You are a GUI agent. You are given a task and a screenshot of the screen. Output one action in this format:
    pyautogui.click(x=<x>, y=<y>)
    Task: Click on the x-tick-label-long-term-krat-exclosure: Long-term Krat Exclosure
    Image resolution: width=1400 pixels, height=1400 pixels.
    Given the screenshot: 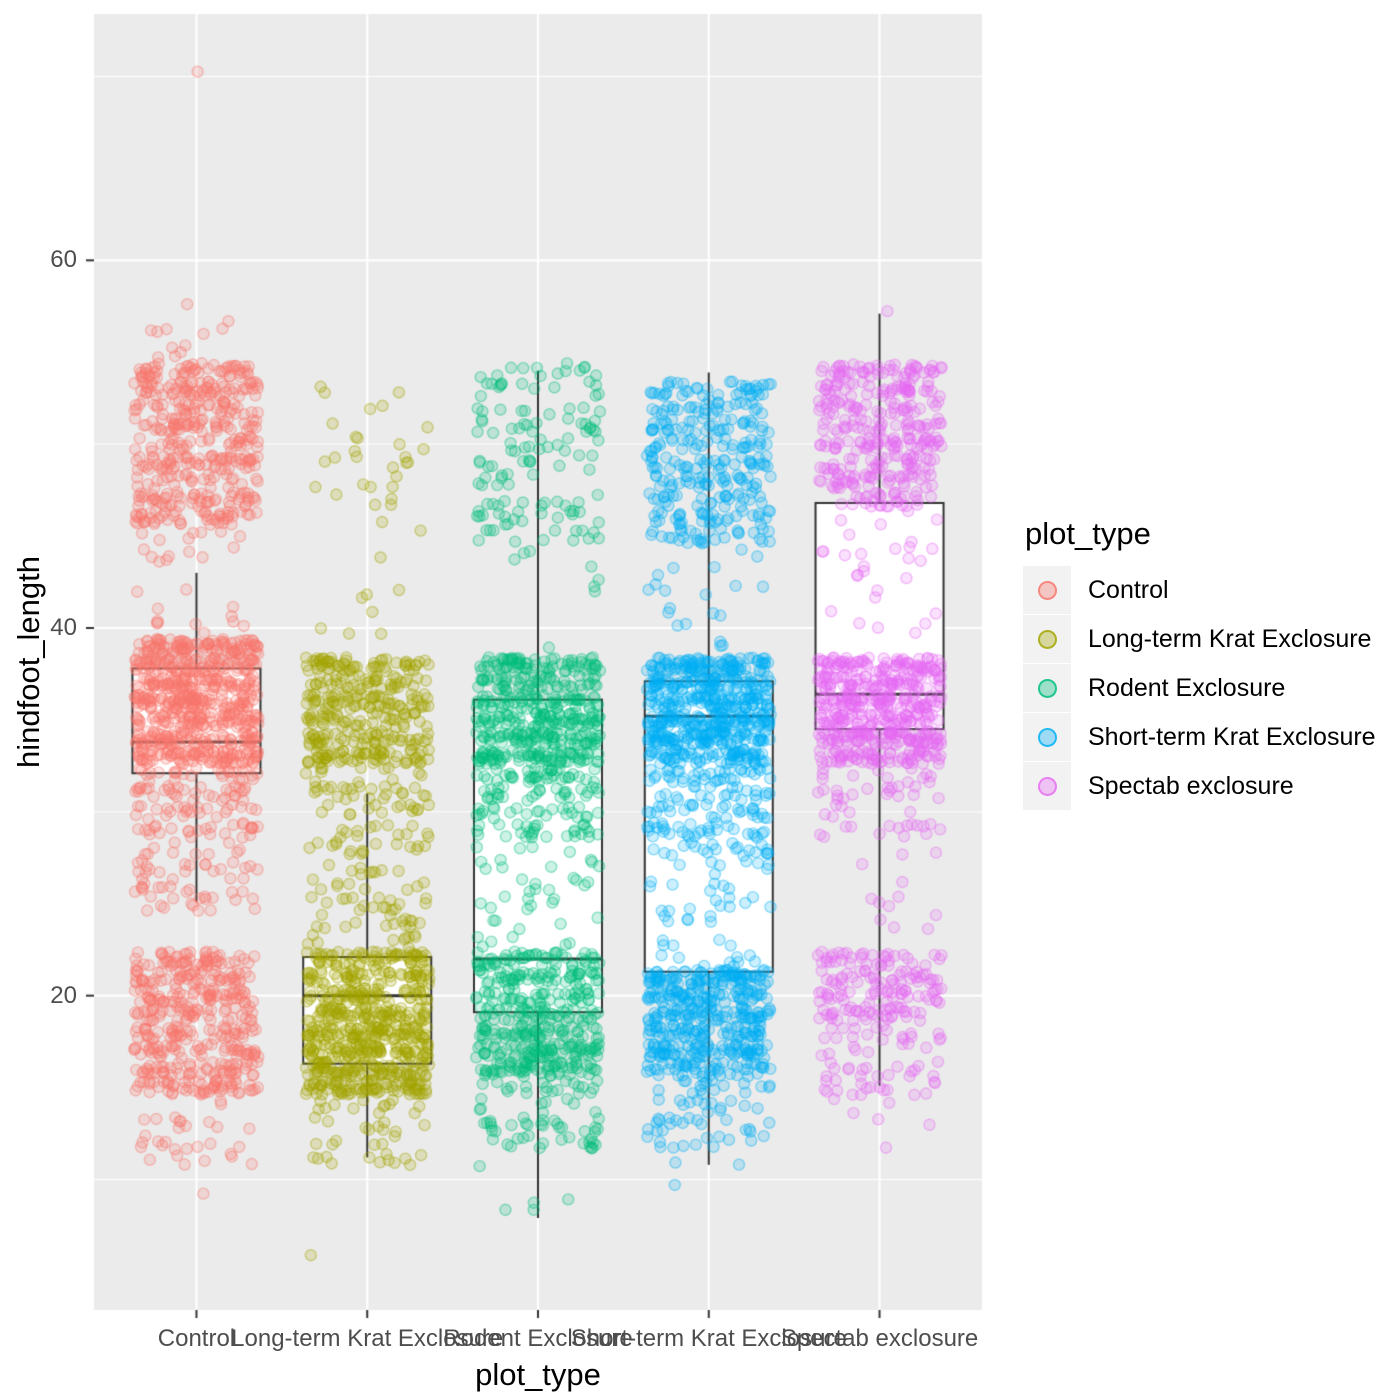 What is the action you would take?
    pyautogui.click(x=367, y=1338)
    